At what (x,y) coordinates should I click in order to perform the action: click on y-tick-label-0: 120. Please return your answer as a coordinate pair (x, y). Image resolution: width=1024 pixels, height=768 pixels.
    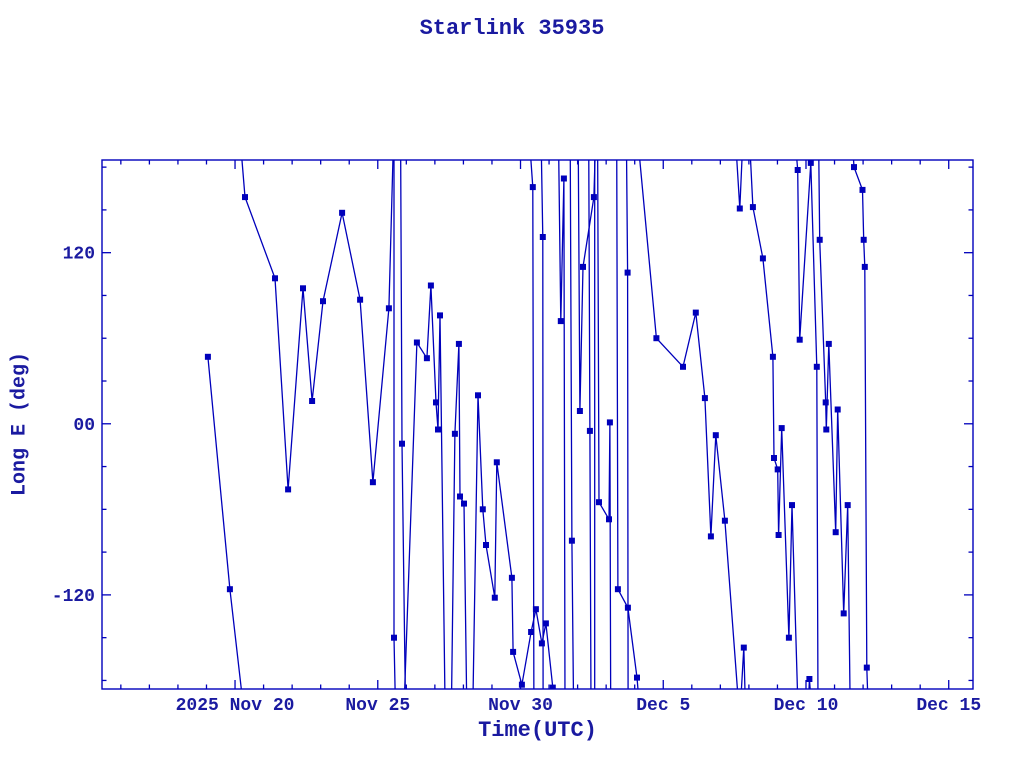
    Looking at the image, I should click on (79, 255).